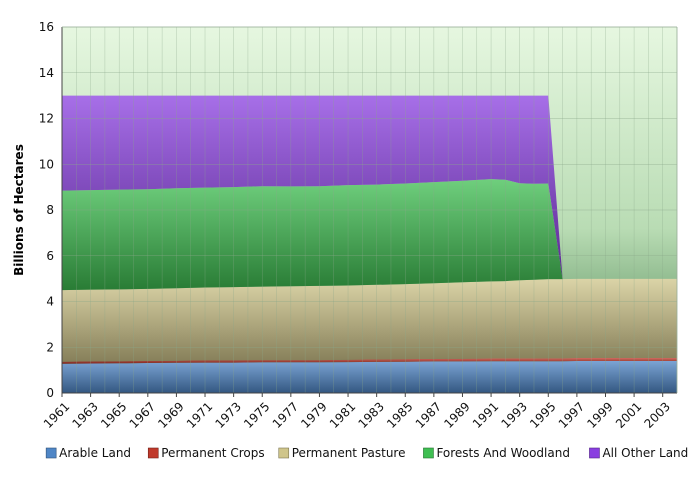  What do you see at coordinates (46, 27) in the screenshot?
I see `y-tick-label: 16` at bounding box center [46, 27].